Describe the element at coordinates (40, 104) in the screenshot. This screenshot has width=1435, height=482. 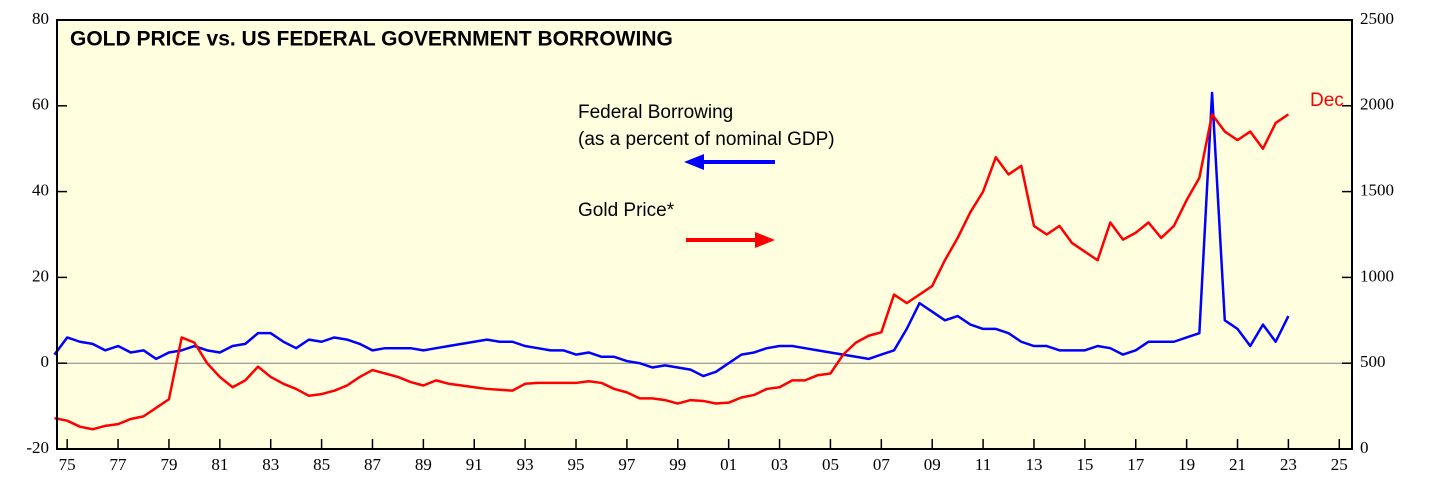
I see `y-tick-label: 60` at that location.